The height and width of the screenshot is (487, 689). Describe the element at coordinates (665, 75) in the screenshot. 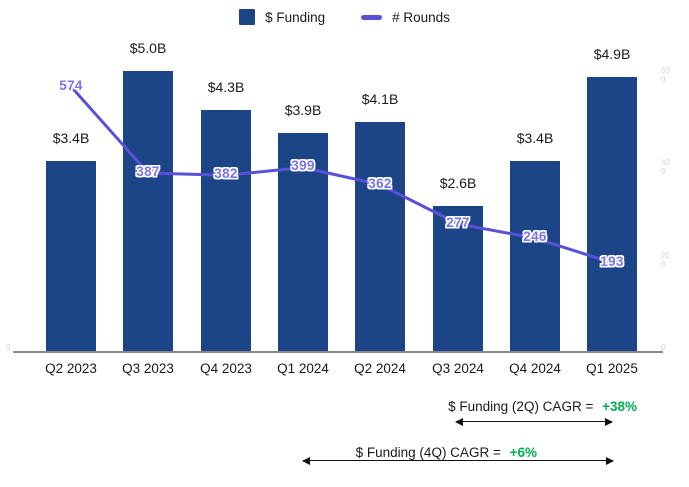

I see `right-axis-tick: 60 0` at that location.